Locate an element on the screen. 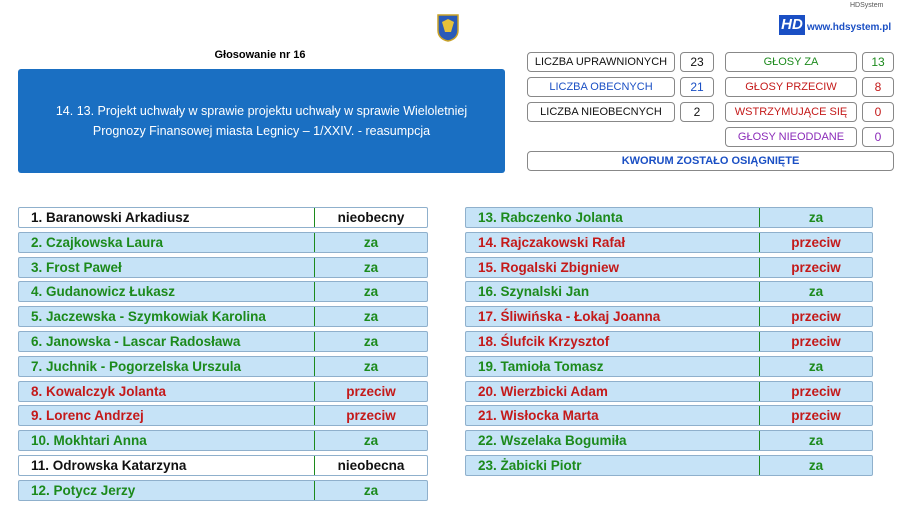 Image resolution: width=900 pixels, height=506 pixels. voter-name: 7. Juchnik - Pogorzelska Urszula is located at coordinates (136, 366).